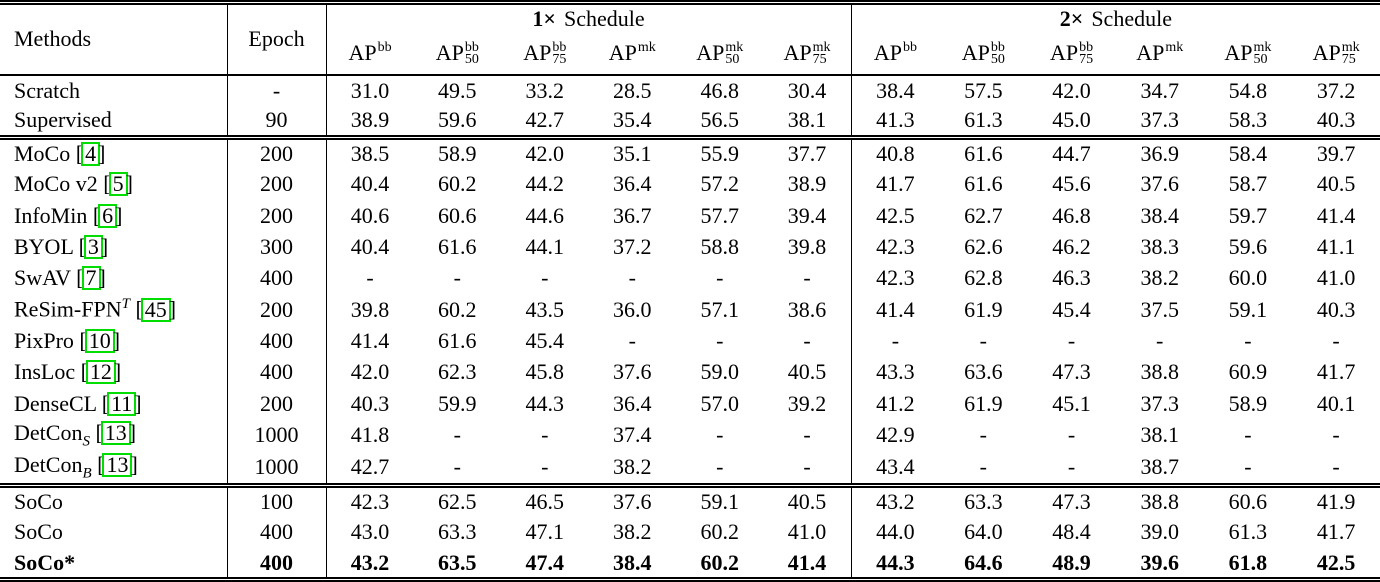 The width and height of the screenshot is (1380, 582). I want to click on value-cell: 38.2, so click(1159, 278).